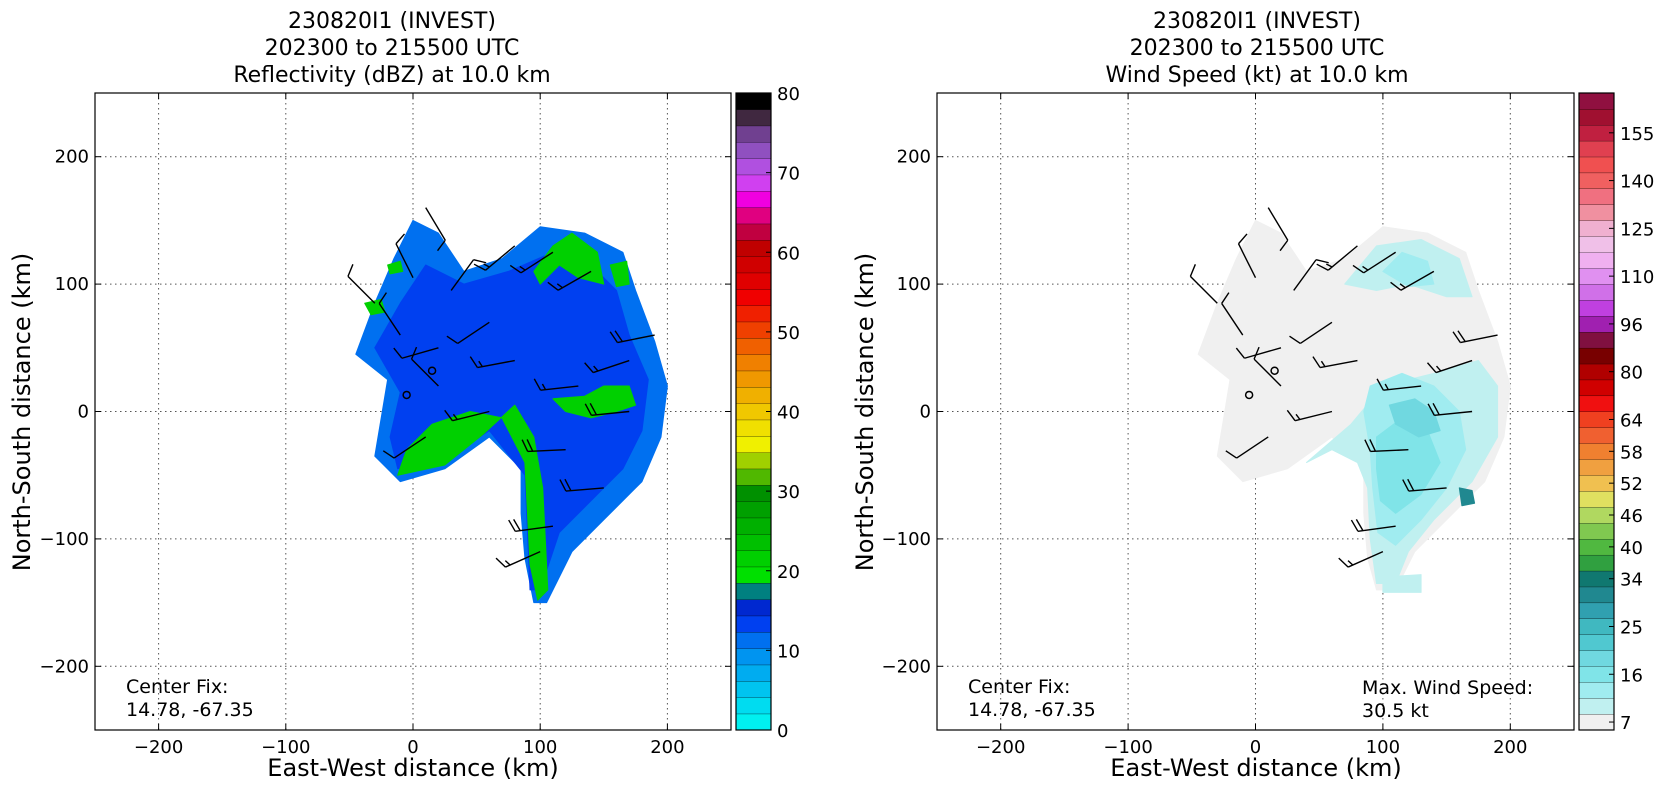 The height and width of the screenshot is (787, 1655). What do you see at coordinates (788, 253) in the screenshot?
I see `colorbar-tick-label: 60` at bounding box center [788, 253].